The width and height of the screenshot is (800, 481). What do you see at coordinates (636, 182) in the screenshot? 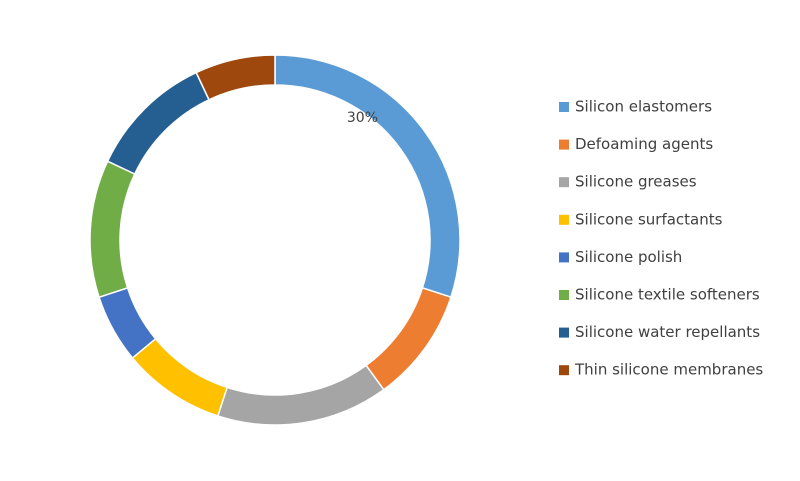
I see `legend-label: Silicone greases` at bounding box center [636, 182].